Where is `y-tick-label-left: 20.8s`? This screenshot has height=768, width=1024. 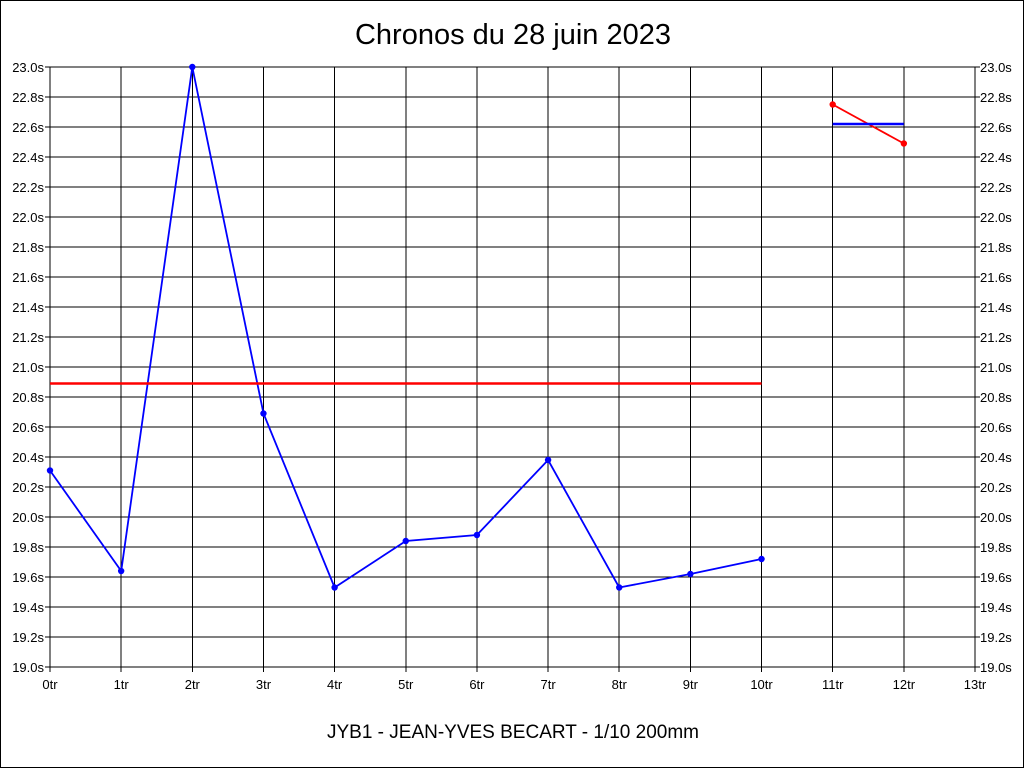
y-tick-label-left: 20.8s is located at coordinates (28, 397).